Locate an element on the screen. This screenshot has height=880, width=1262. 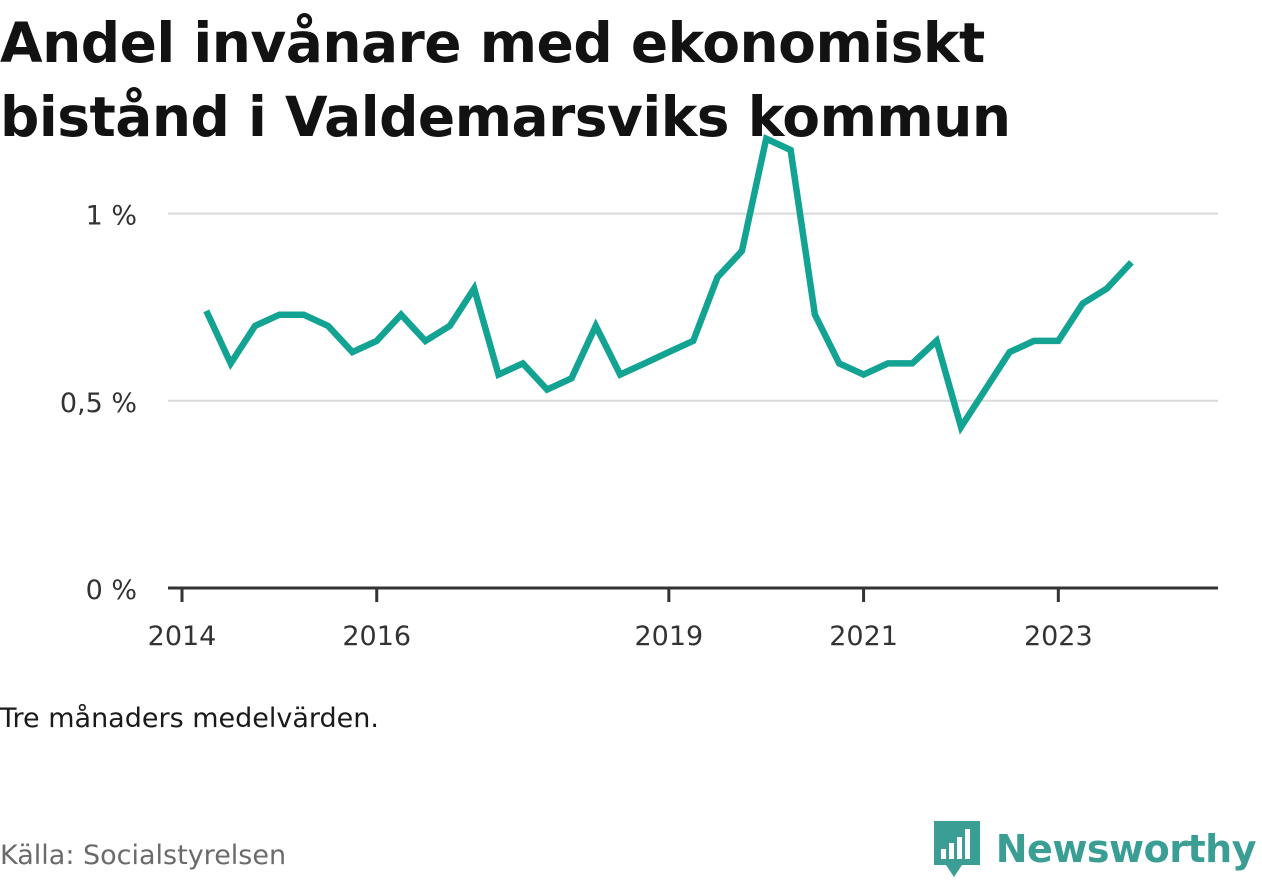
y-tick-label: 0 % is located at coordinates (111, 590).